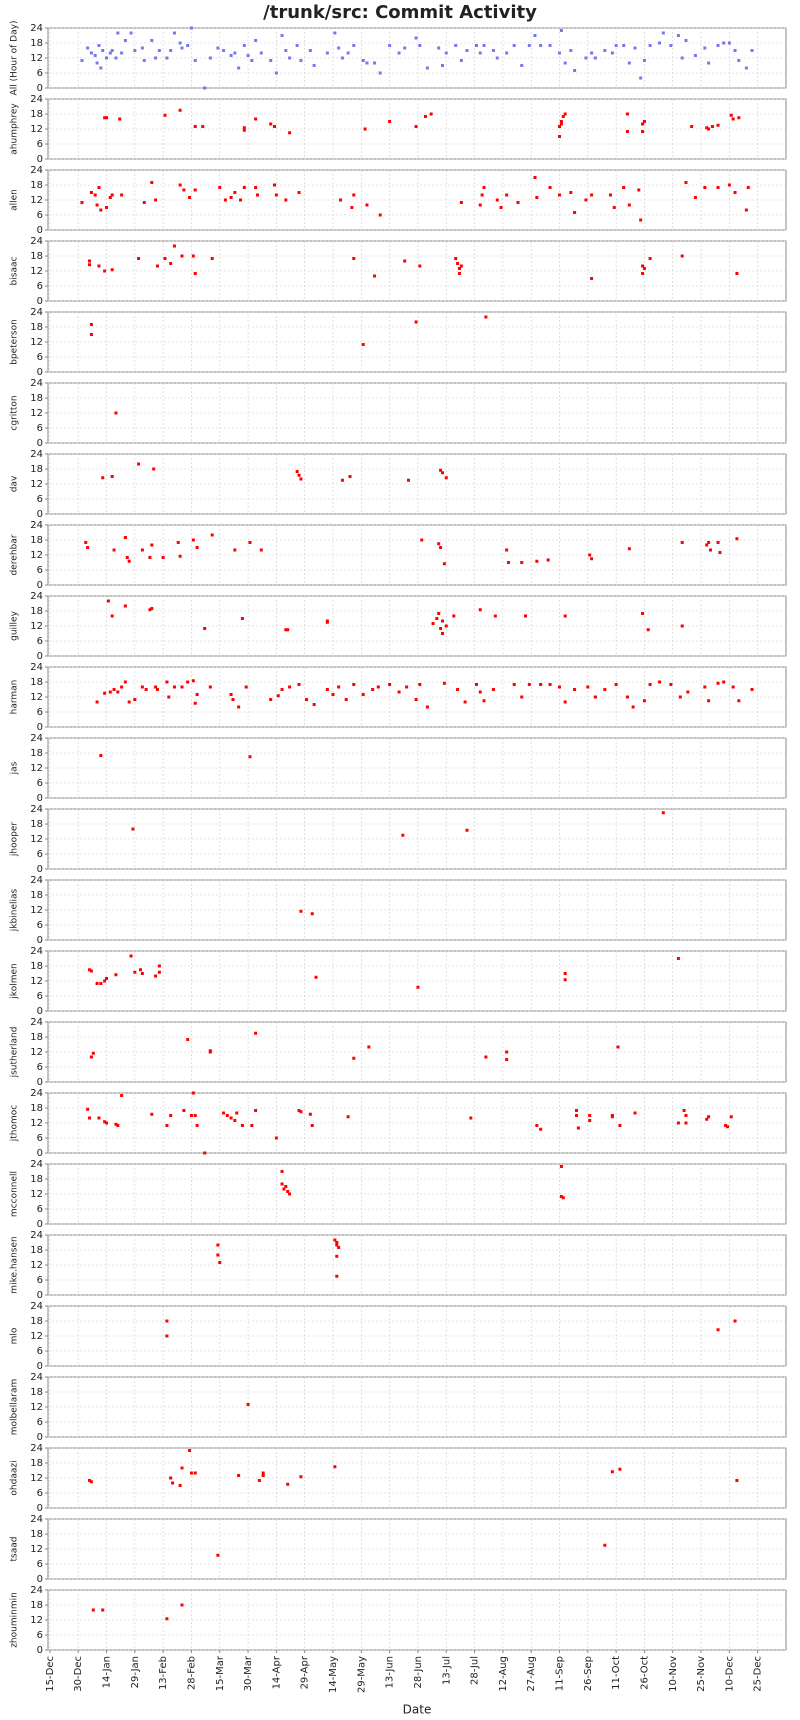 The image size is (800, 1720). I want to click on x-tick-label: 13-Jul, so click(446, 1670).